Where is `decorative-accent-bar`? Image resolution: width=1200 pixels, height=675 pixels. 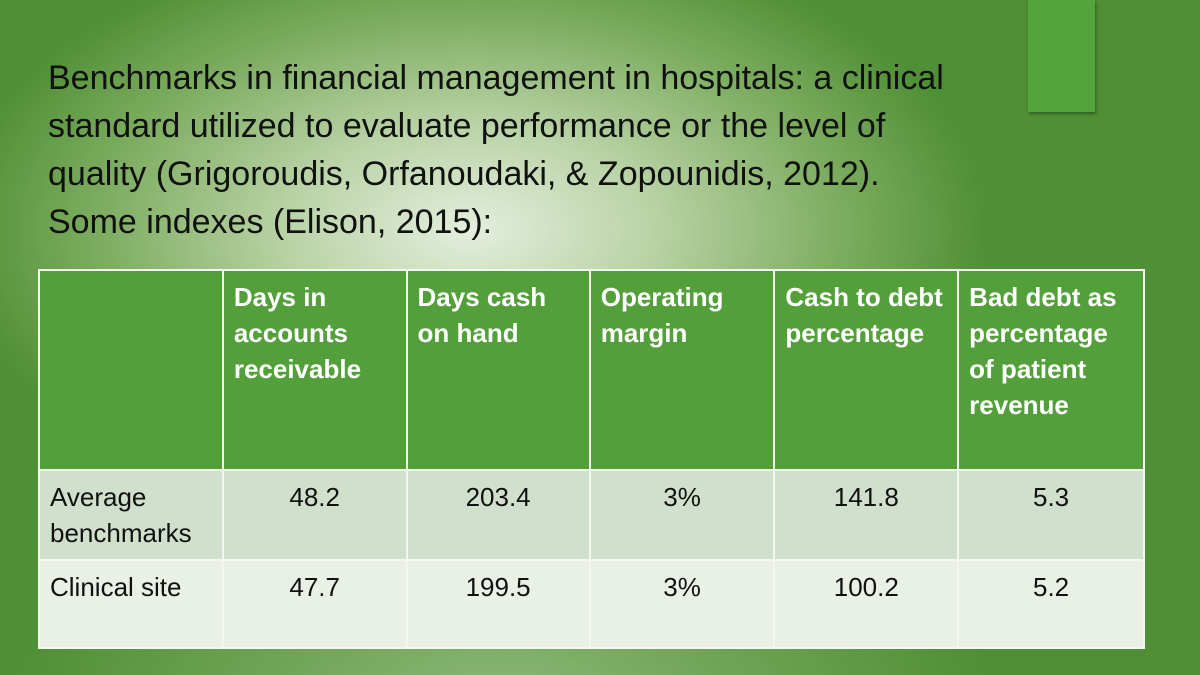 decorative-accent-bar is located at coordinates (1061, 56).